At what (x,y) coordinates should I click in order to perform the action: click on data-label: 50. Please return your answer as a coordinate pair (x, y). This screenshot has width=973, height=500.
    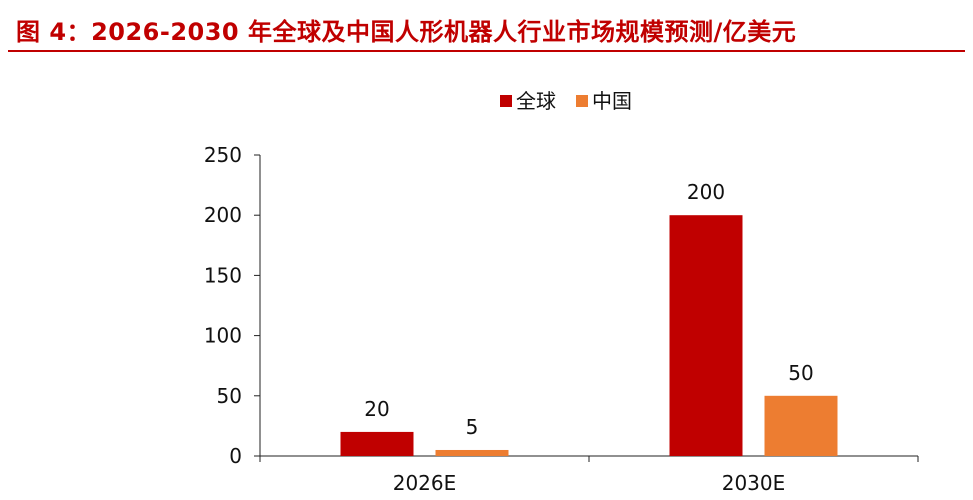
    Looking at the image, I should click on (800, 373).